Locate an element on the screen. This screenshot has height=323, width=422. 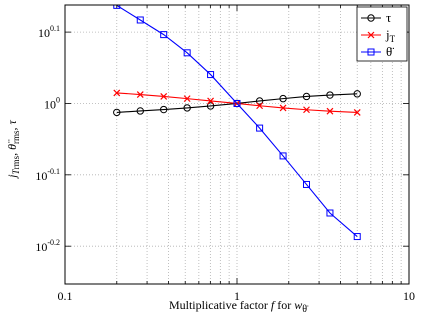
y-axis-label-j: j is located at coordinates (12, 177).